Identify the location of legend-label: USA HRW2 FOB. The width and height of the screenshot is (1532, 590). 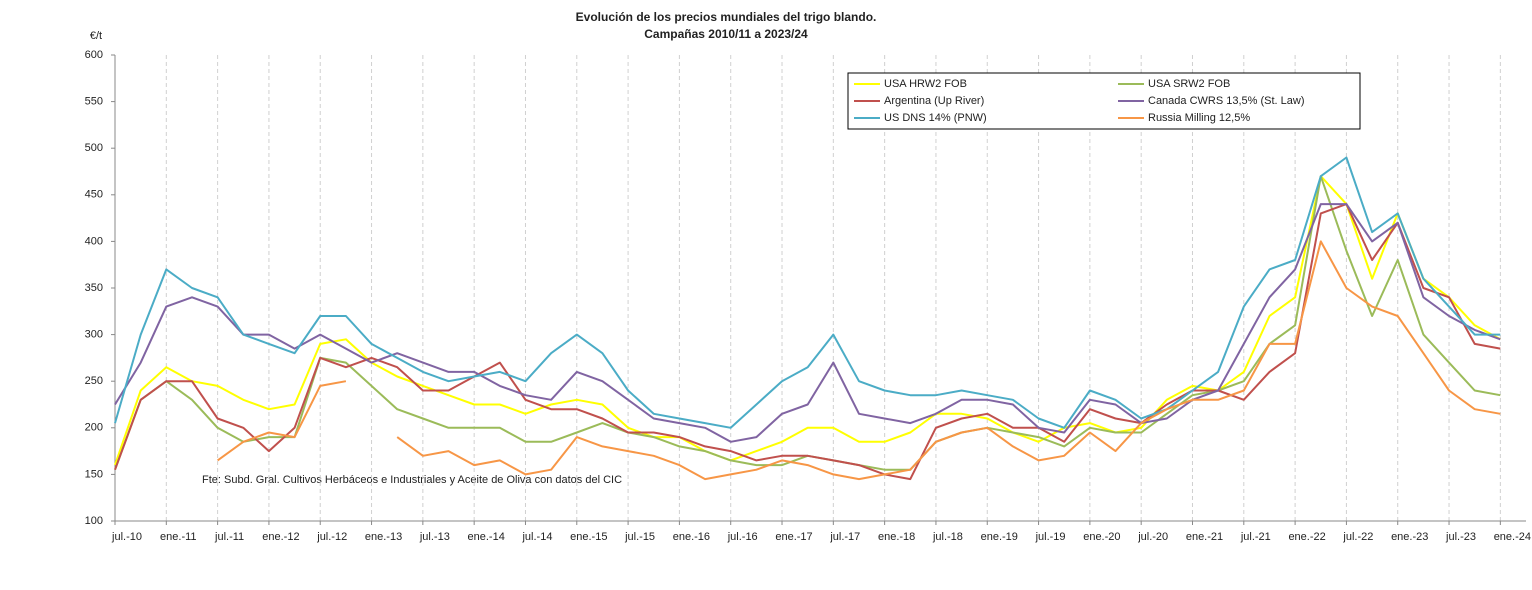
(925, 84).